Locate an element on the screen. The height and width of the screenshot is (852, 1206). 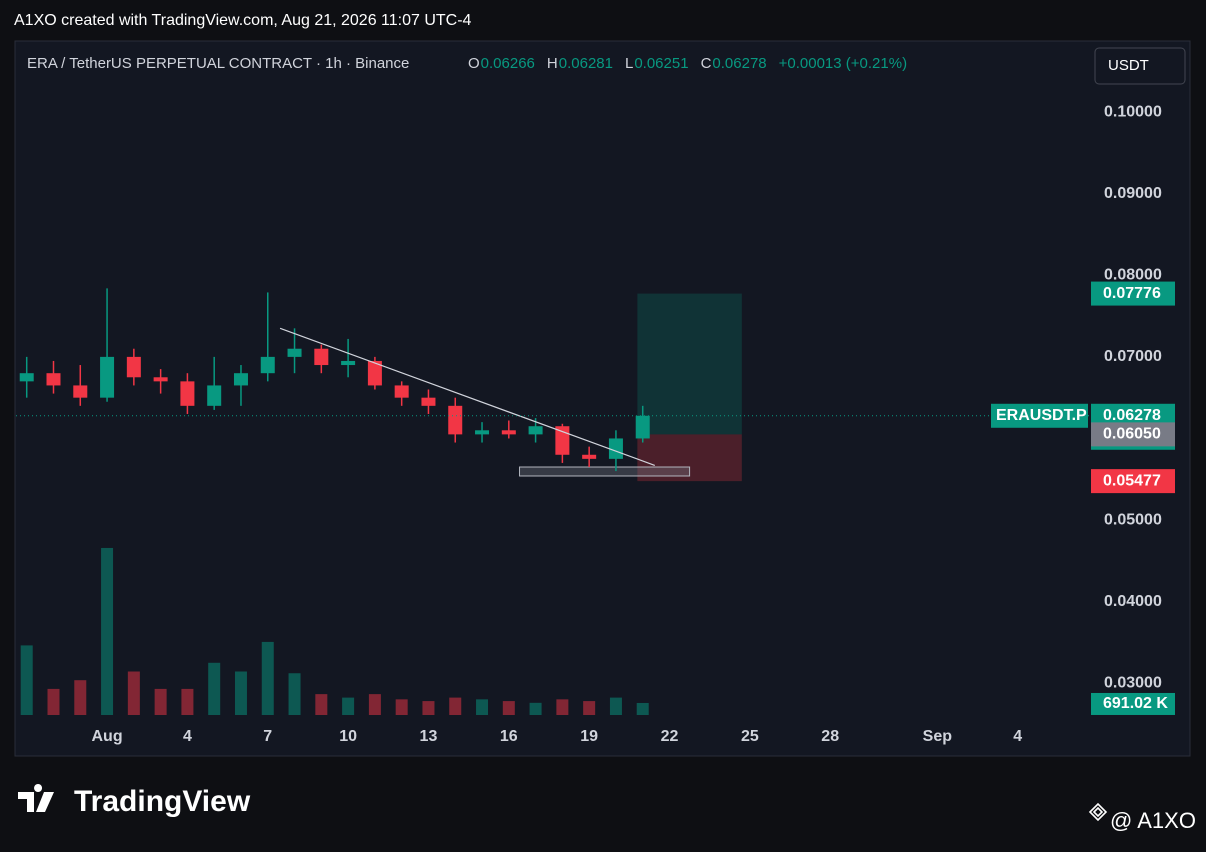
stop-tag: 0.05477 is located at coordinates (1132, 480).